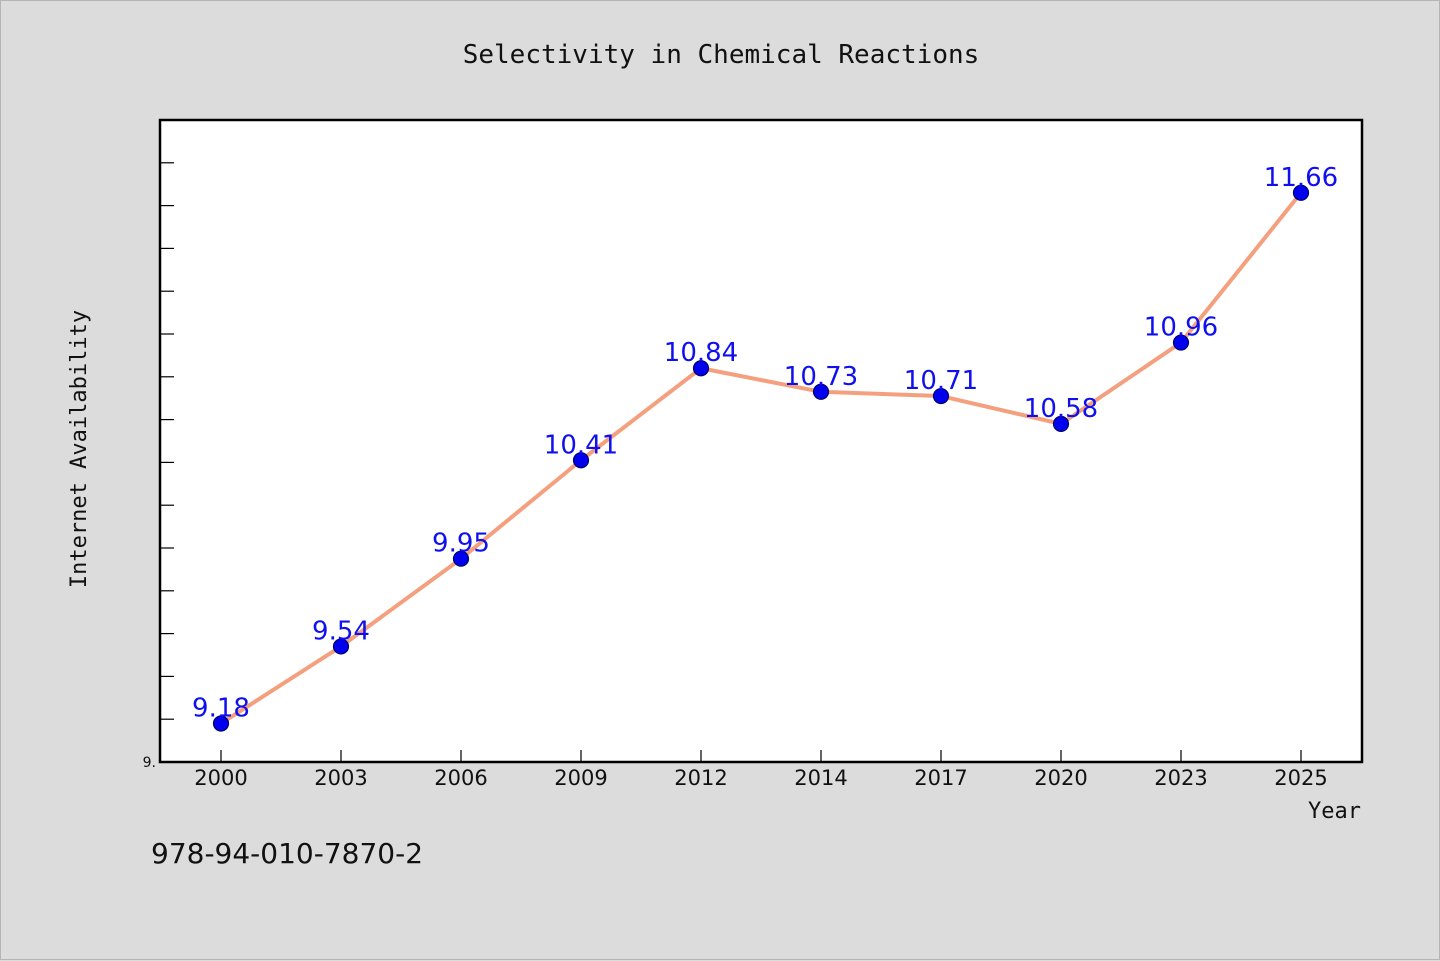  What do you see at coordinates (941, 381) in the screenshot?
I see `data-label: 10.71` at bounding box center [941, 381].